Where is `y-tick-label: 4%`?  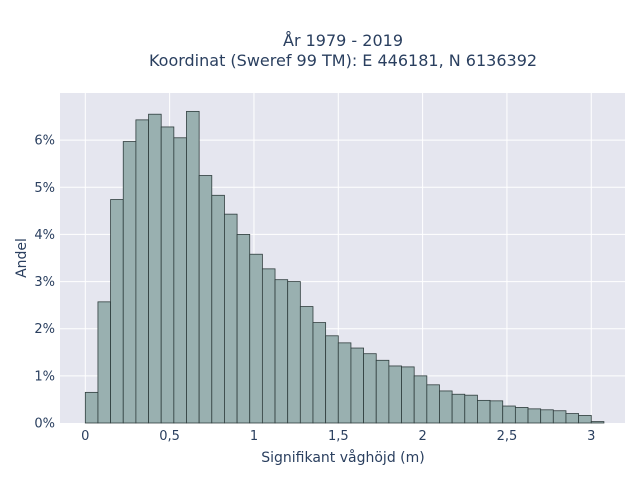
y-tick-label: 4% is located at coordinates (44, 235).